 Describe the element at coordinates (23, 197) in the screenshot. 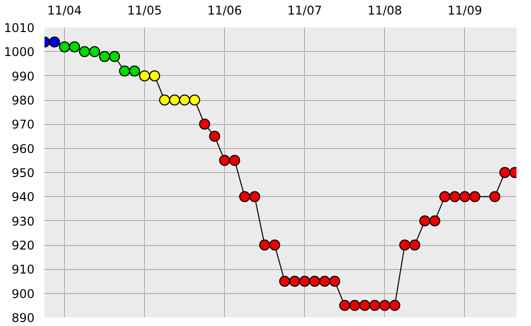

I see `y-tick-label: 940` at that location.